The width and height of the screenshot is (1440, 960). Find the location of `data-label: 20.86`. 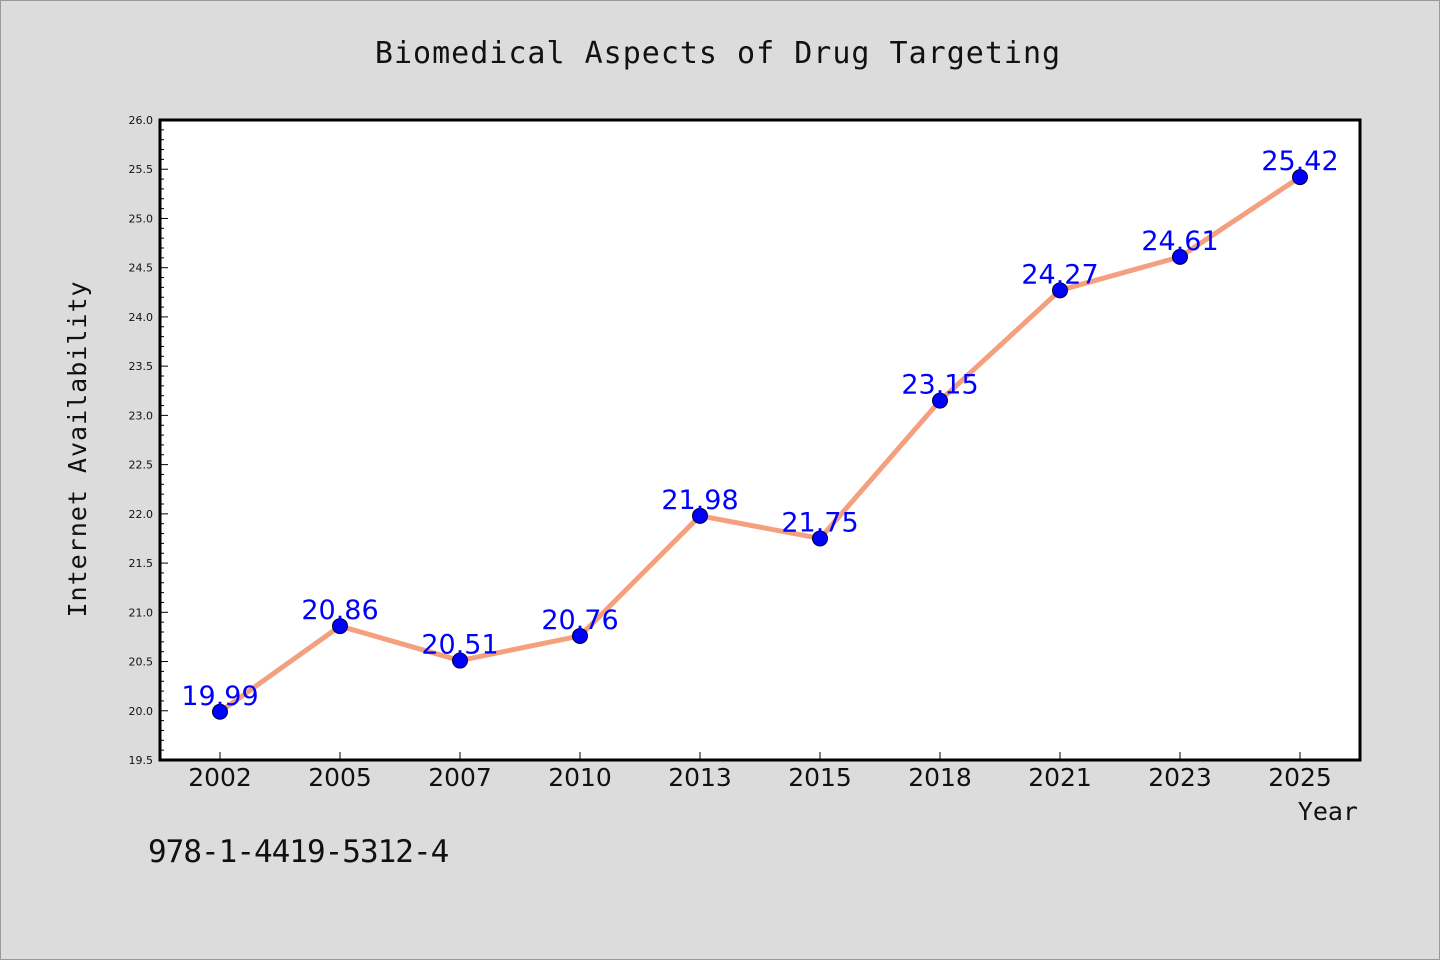

data-label: 20.86 is located at coordinates (339, 610).